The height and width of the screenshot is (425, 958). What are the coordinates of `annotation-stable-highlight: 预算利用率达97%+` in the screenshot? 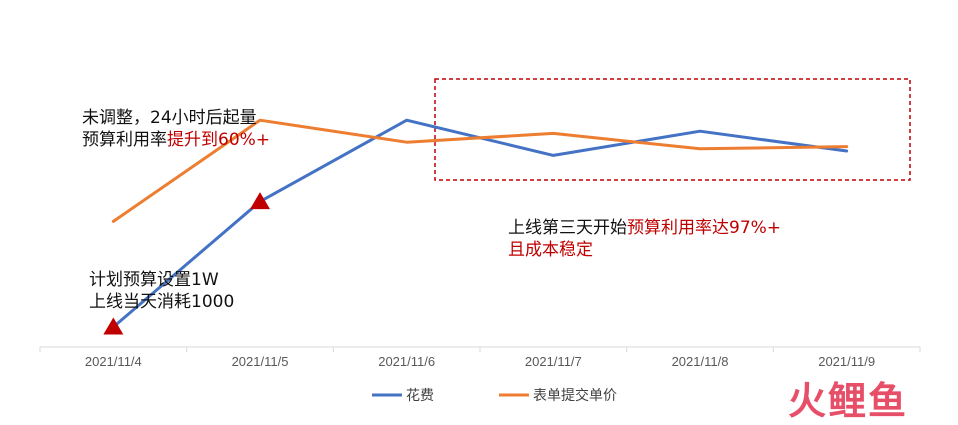 It's located at (704, 228).